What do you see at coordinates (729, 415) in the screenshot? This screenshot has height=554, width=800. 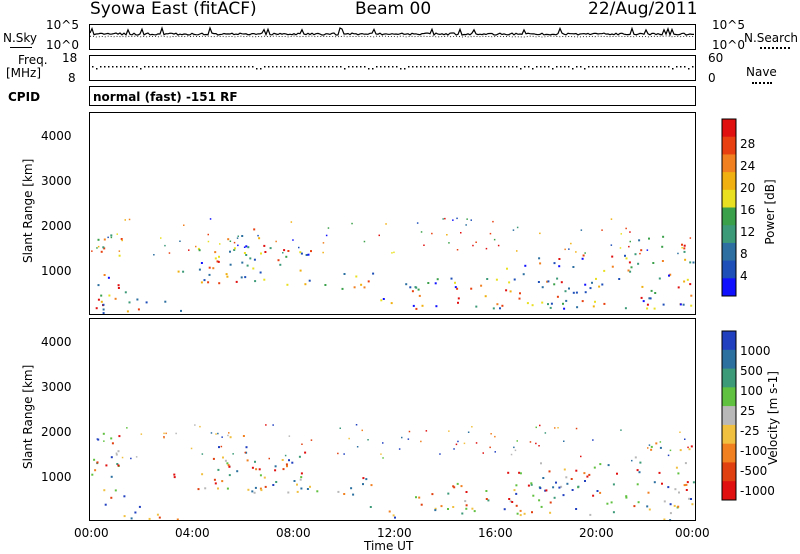 I see `cbar-frame` at bounding box center [729, 415].